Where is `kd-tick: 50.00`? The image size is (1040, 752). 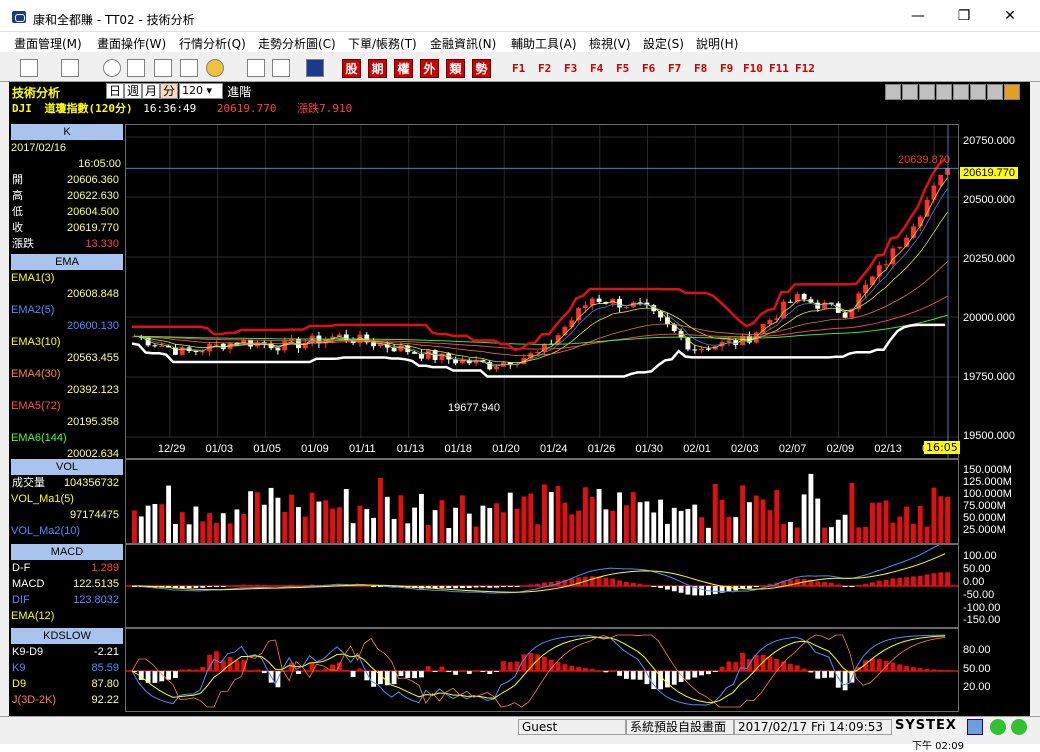 kd-tick: 50.00 is located at coordinates (977, 669).